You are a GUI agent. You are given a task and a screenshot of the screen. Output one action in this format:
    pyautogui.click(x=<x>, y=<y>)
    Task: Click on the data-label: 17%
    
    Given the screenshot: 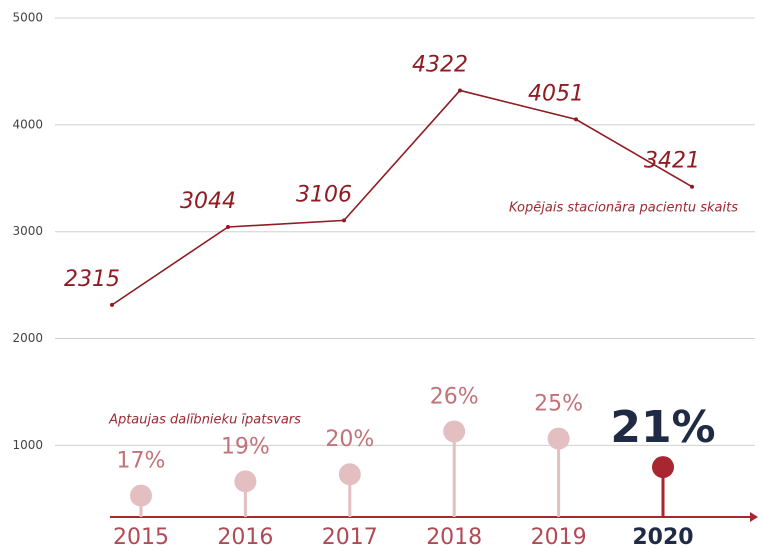 What is the action you would take?
    pyautogui.click(x=141, y=461)
    